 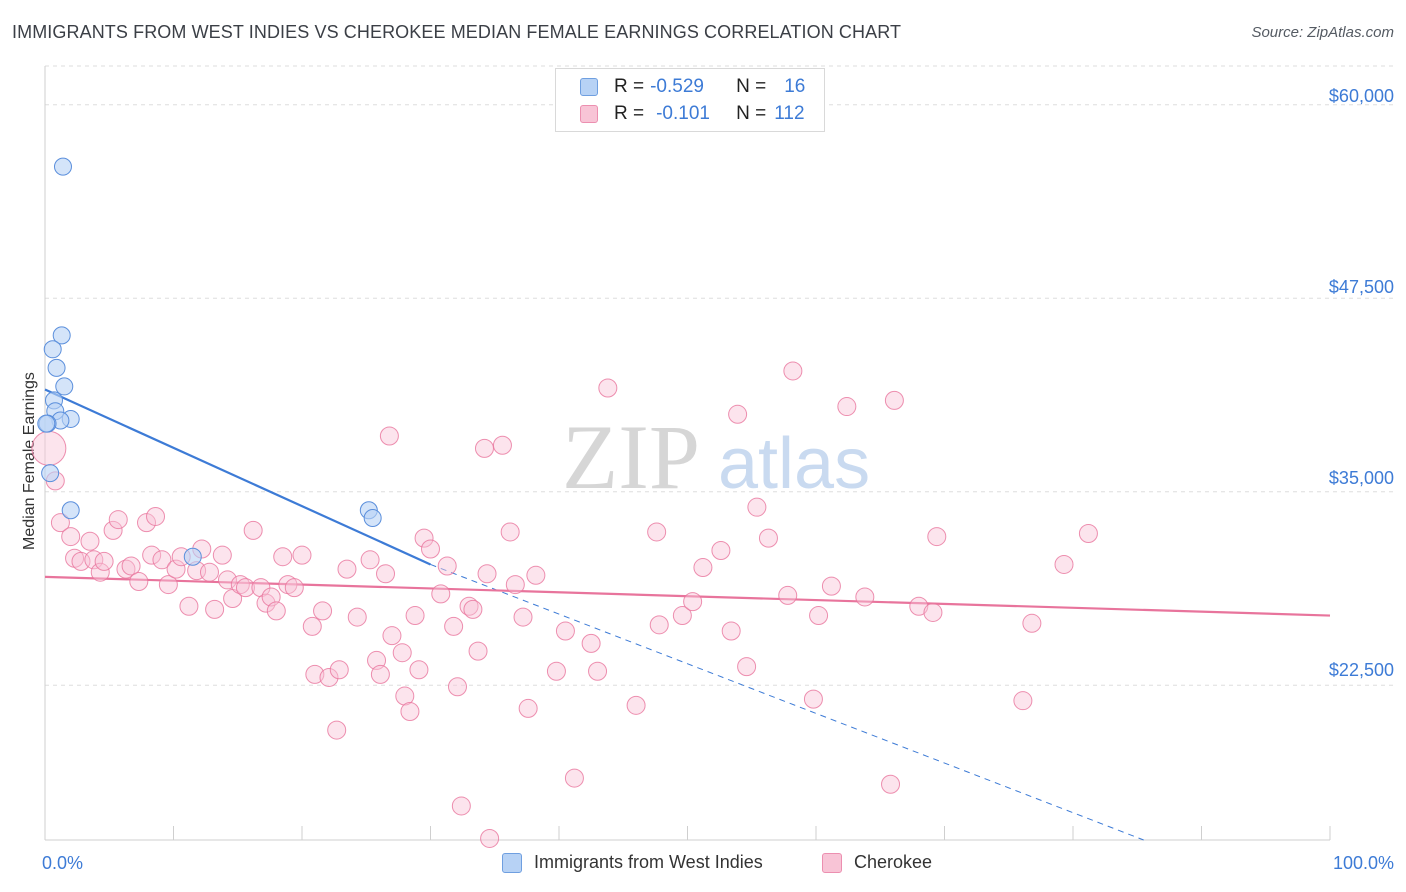 I want to click on x-tick-label-max: 100.0%, so click(x=1363, y=863).